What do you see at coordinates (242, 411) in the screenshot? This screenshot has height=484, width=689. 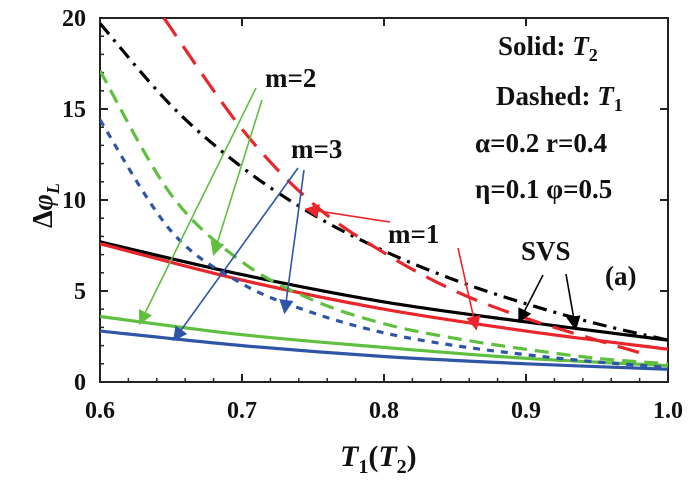 I see `x-tick-label: 0.7` at bounding box center [242, 411].